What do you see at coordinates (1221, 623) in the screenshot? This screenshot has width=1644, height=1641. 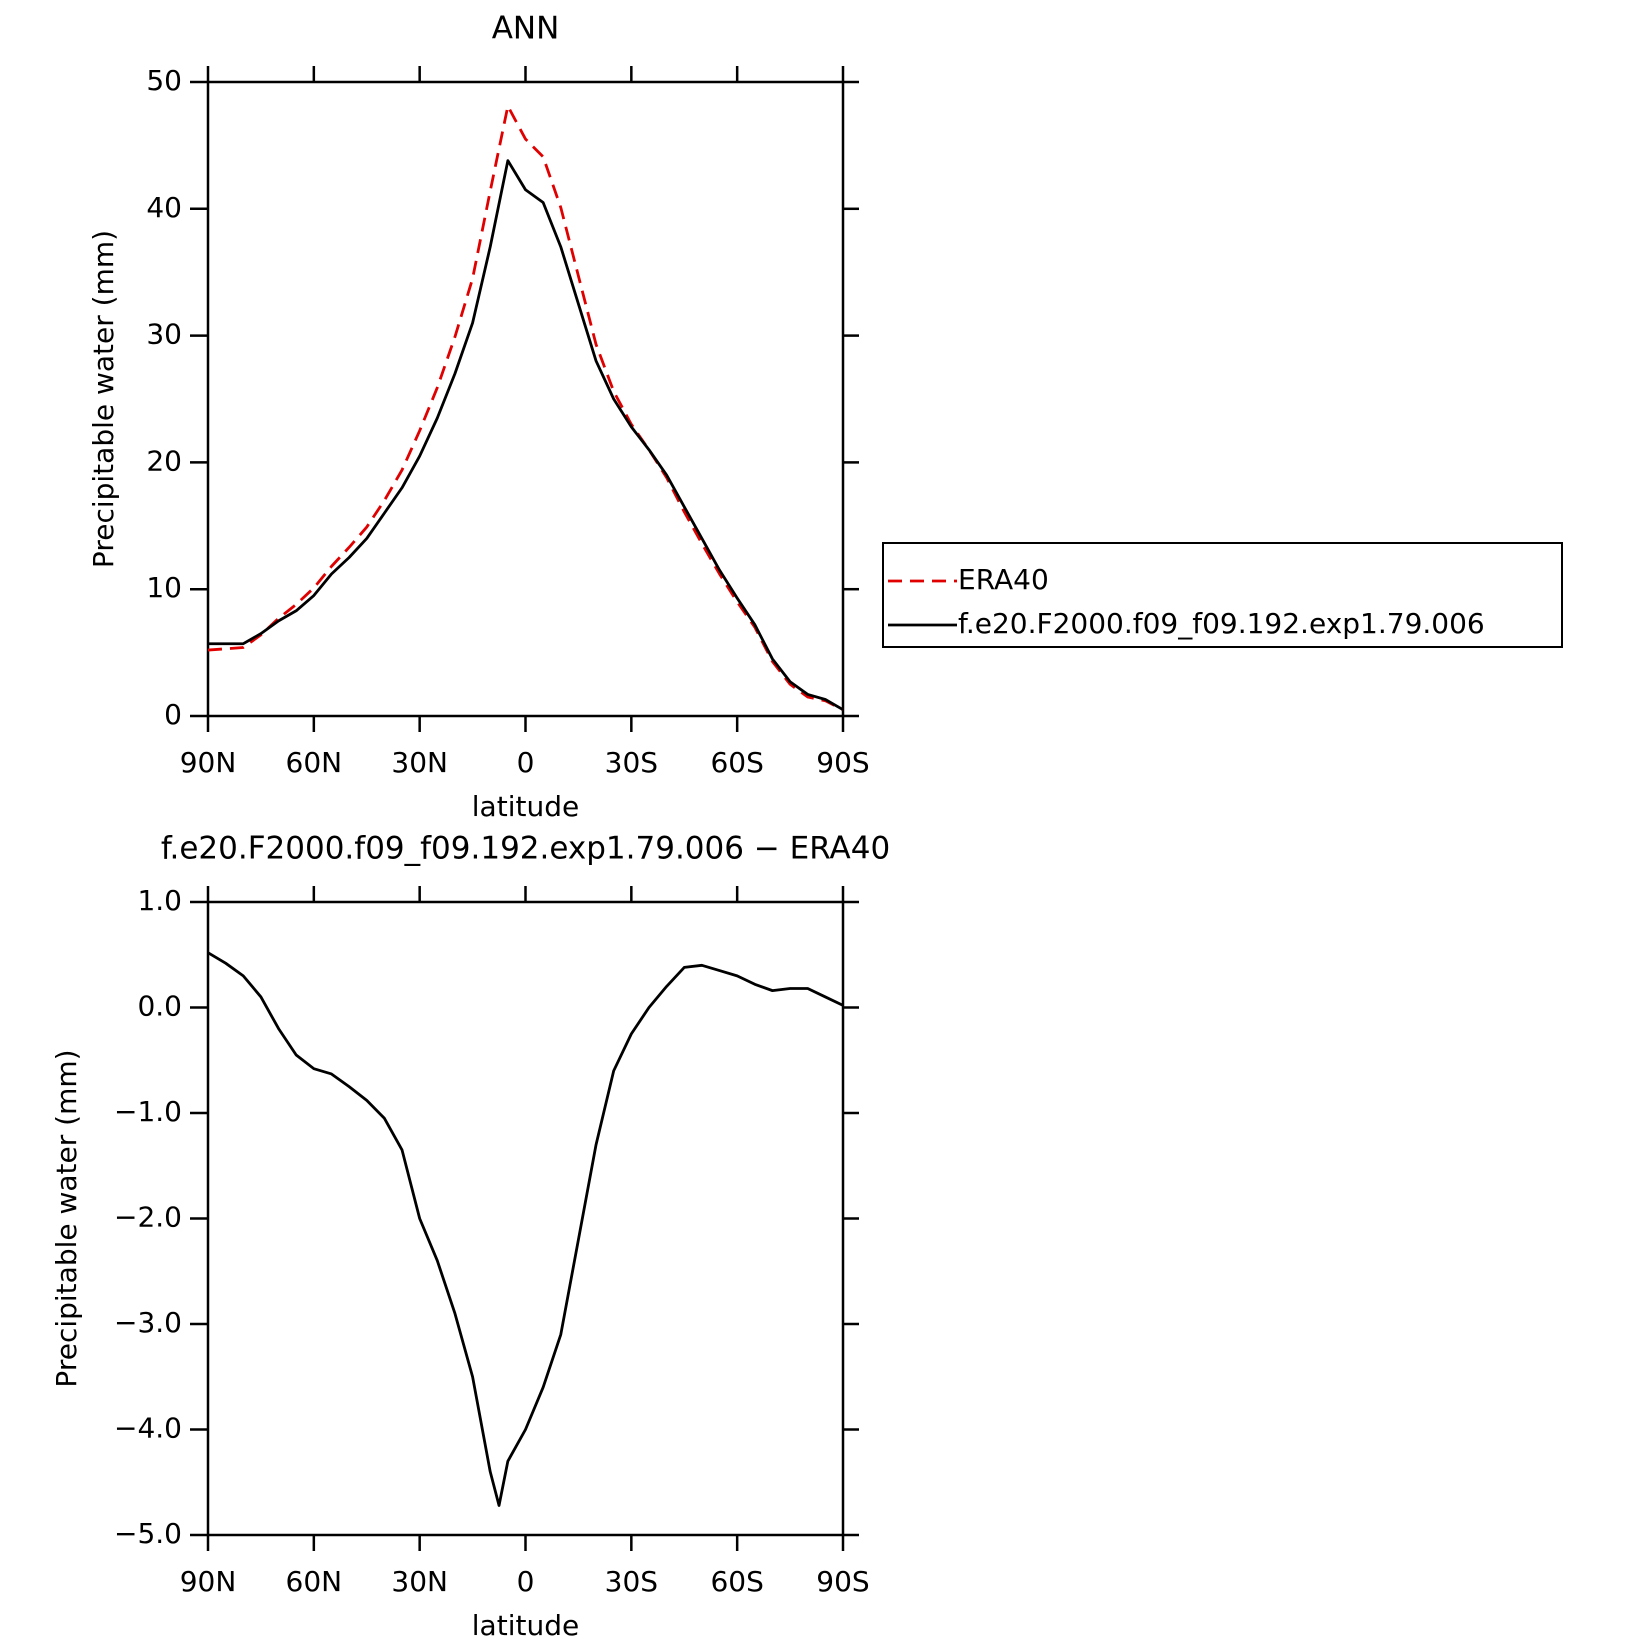 I see `legend-label: f.e20.F2000.f09_f09.192.exp1.79.006` at bounding box center [1221, 623].